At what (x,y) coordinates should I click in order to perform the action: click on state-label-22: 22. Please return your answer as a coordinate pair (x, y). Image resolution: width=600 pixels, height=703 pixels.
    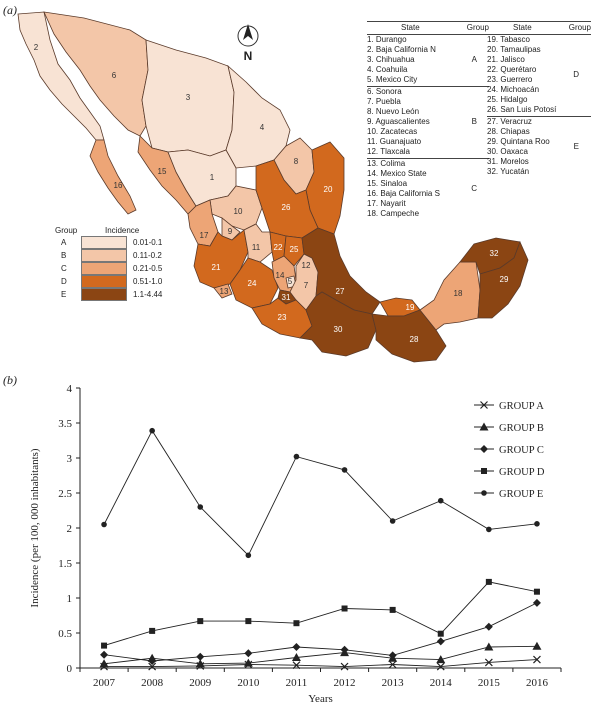
    Looking at the image, I should click on (278, 247).